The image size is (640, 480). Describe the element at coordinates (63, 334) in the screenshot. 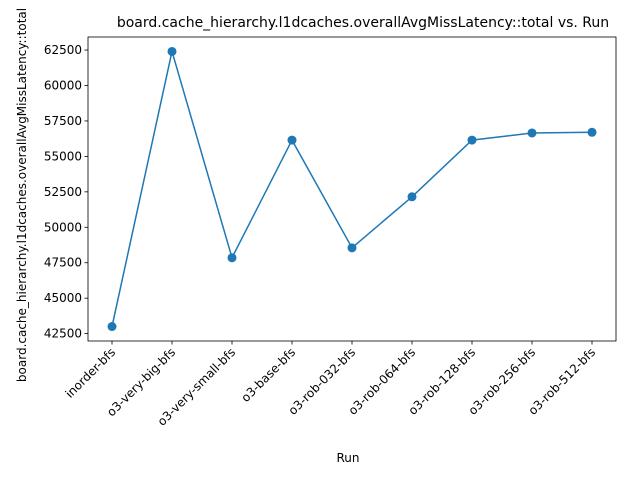

I see `y-tick-label: 42500` at that location.